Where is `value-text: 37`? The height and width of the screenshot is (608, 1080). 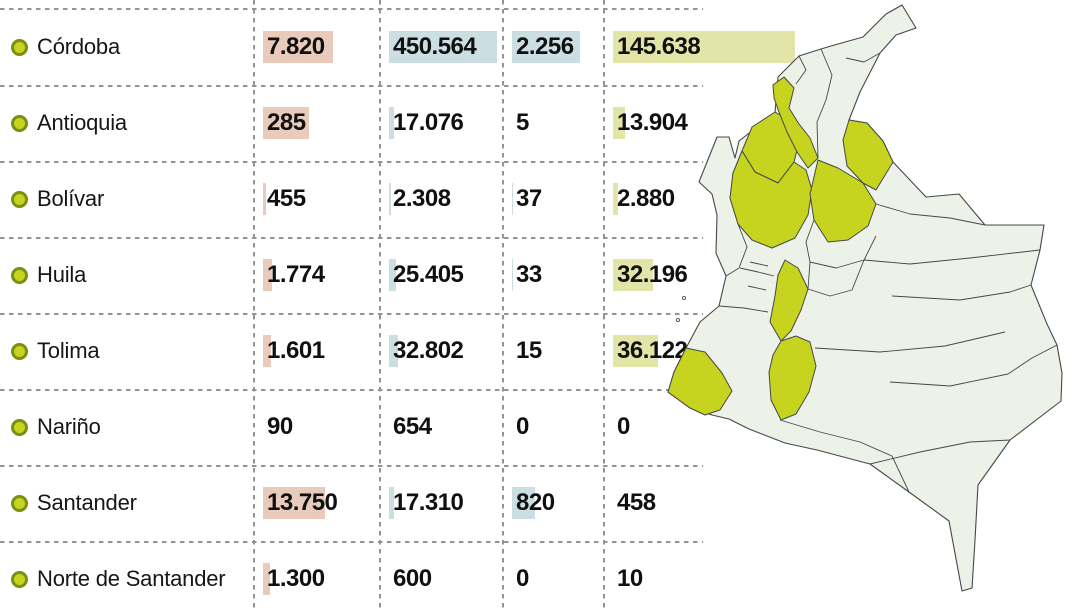 value-text: 37 is located at coordinates (529, 198).